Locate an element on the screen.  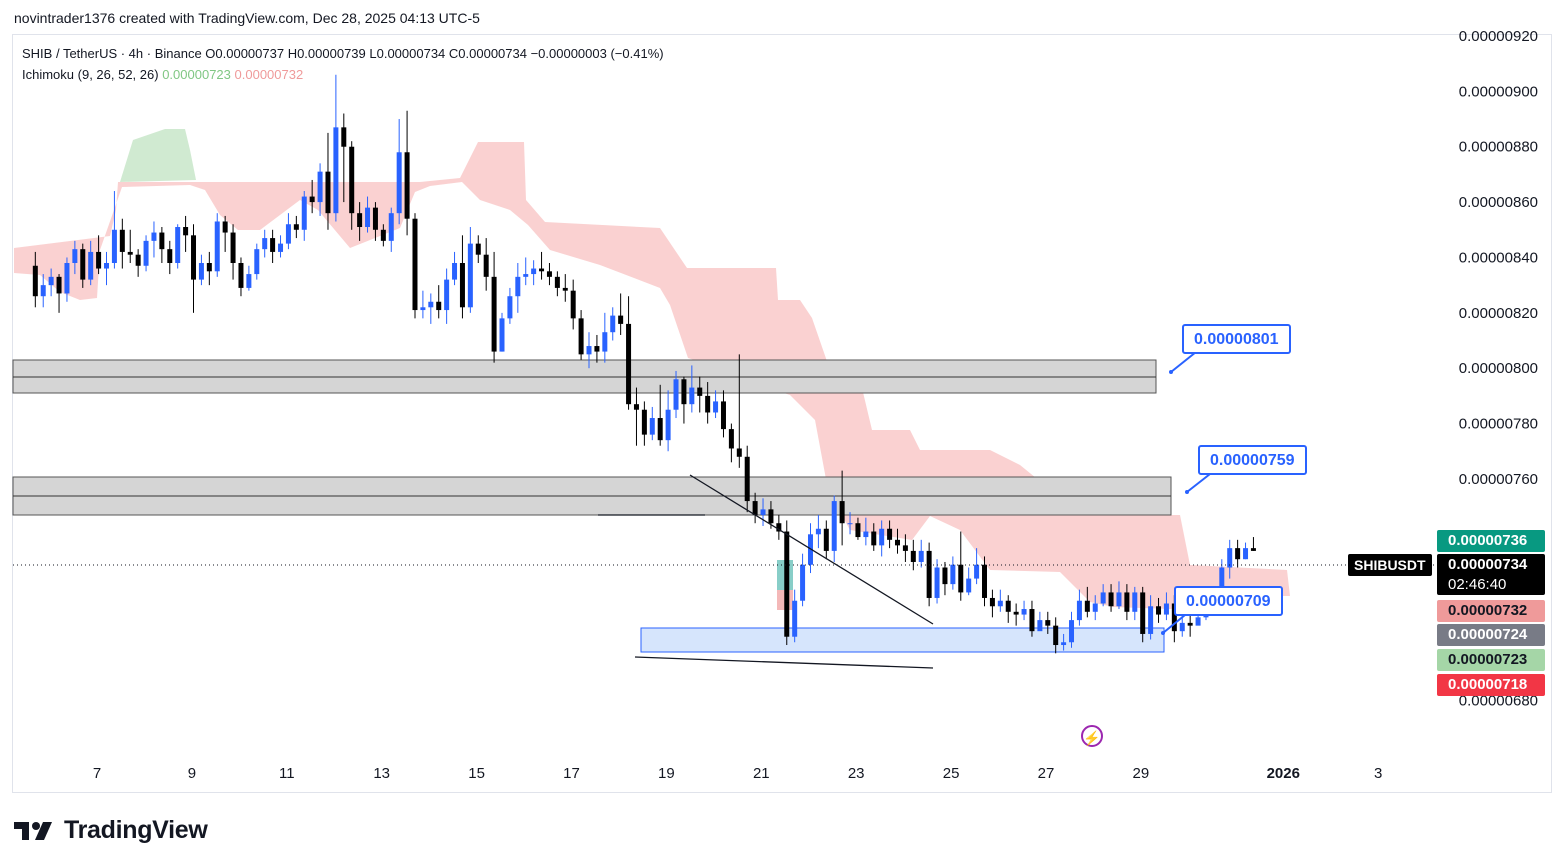
callout-801-pointer is located at coordinates (1183, 362).